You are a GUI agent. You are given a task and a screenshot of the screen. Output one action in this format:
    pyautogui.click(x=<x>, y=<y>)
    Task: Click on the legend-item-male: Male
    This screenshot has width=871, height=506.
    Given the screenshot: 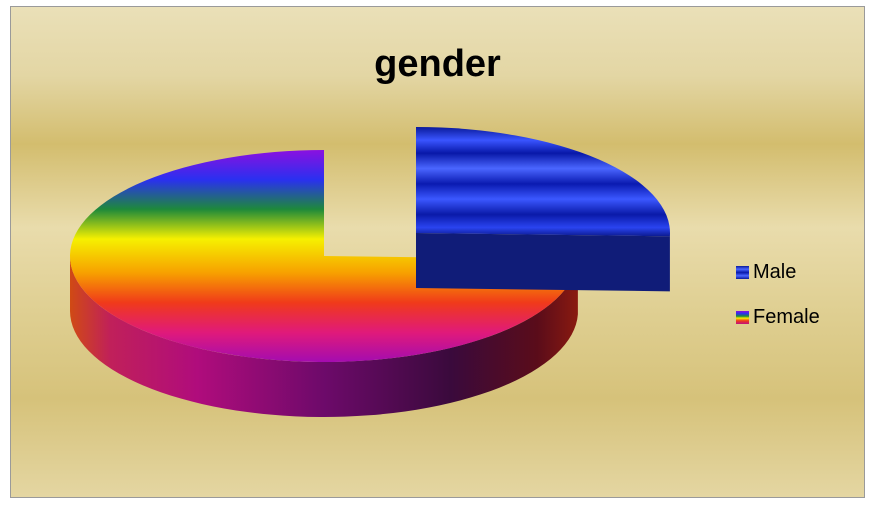 What is the action you would take?
    pyautogui.click(x=778, y=272)
    